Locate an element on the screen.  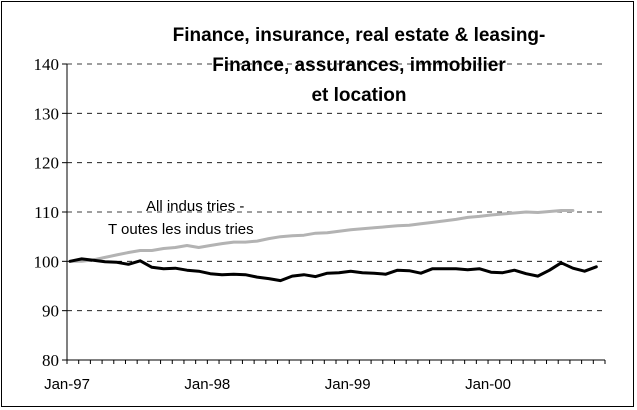
chart-title-line-2: Finance, assurances, immobilier is located at coordinates (359, 65).